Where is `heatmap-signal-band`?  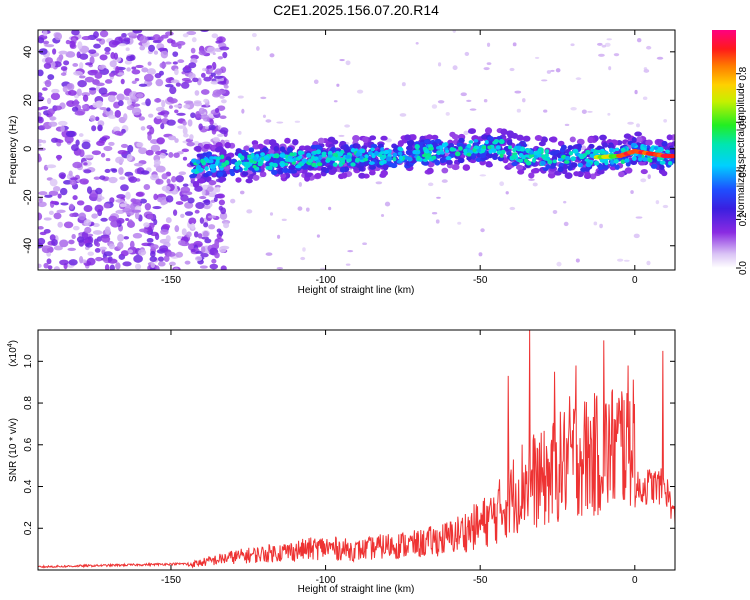 heatmap-signal-band is located at coordinates (432, 157).